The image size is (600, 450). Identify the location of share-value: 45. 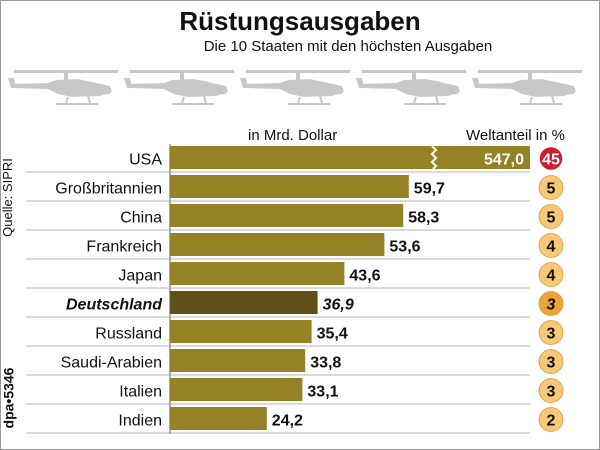
(551, 160).